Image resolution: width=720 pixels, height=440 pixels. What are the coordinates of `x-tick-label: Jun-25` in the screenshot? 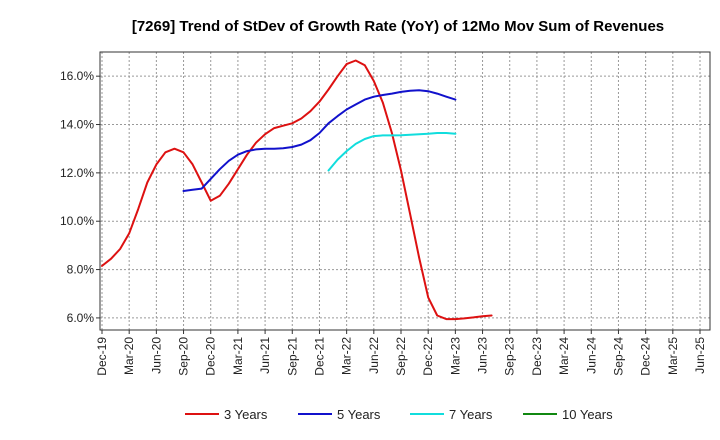 It's located at (700, 355).